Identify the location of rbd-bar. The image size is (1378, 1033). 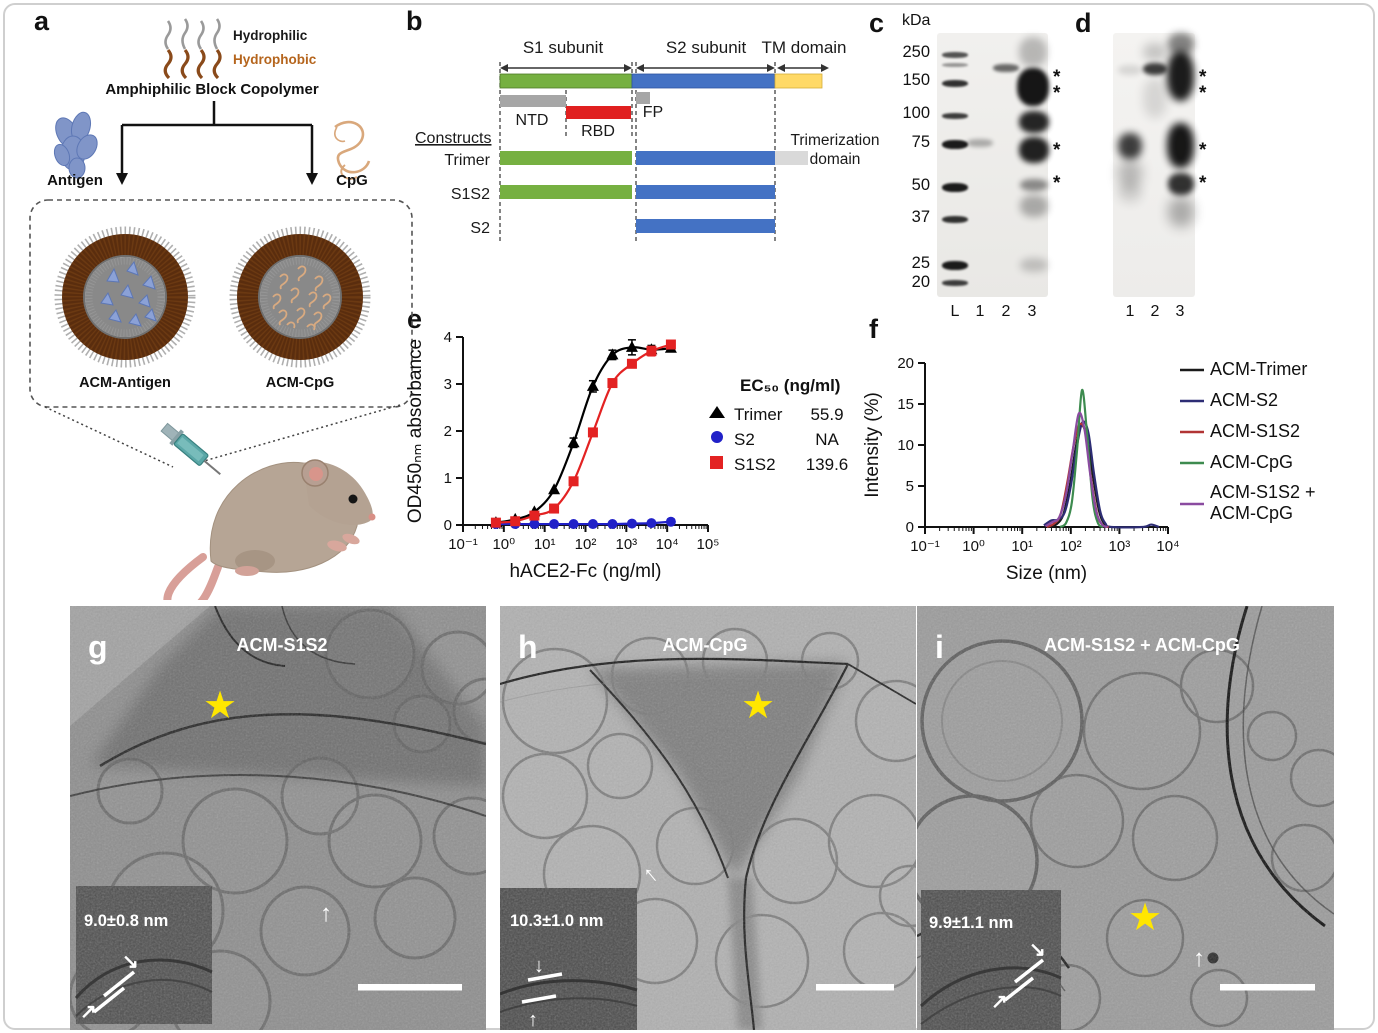
(598, 112).